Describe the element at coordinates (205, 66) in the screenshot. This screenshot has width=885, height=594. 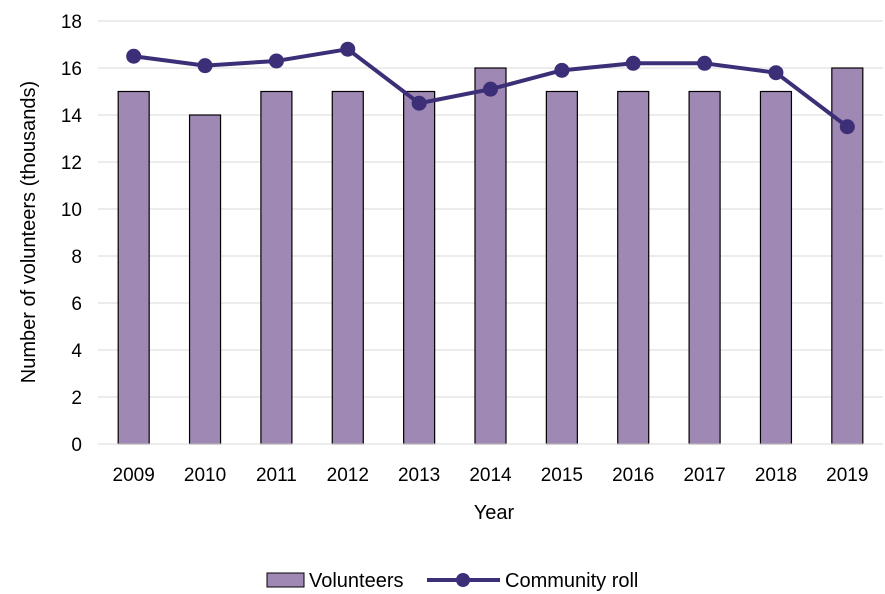
I see `point-community-roll-2010` at that location.